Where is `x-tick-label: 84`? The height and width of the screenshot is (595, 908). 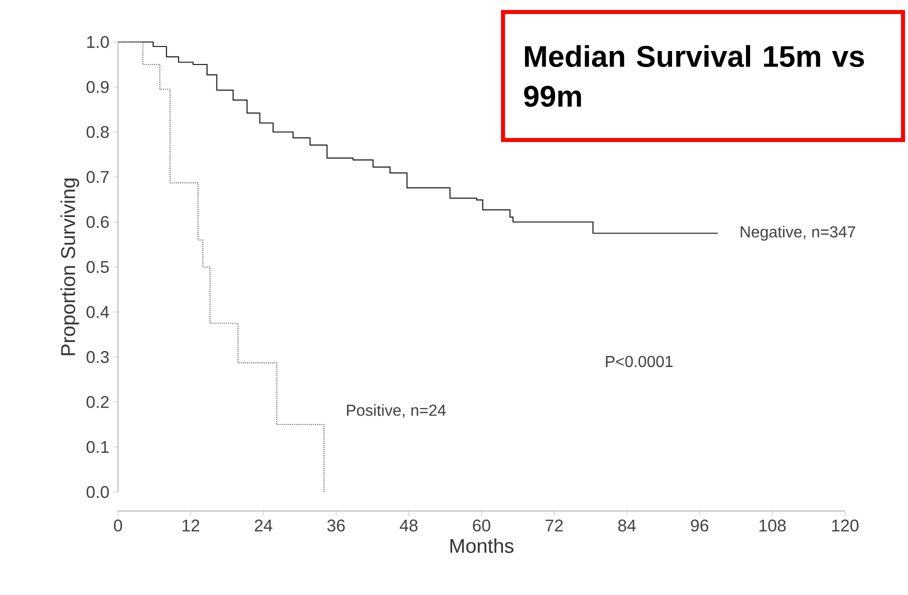 x-tick-label: 84 is located at coordinates (627, 526).